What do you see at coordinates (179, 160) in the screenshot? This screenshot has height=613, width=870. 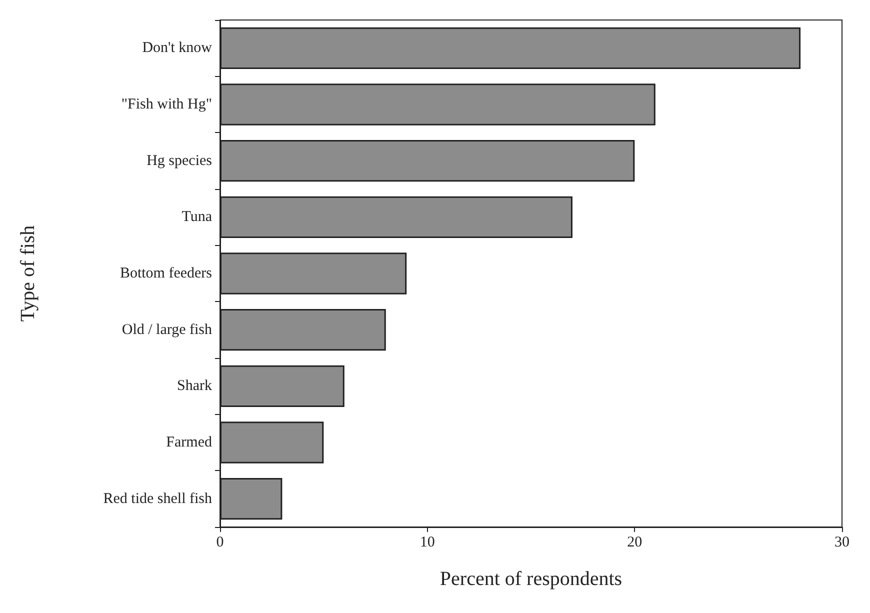 I see `y-tick-label: Hg species` at bounding box center [179, 160].